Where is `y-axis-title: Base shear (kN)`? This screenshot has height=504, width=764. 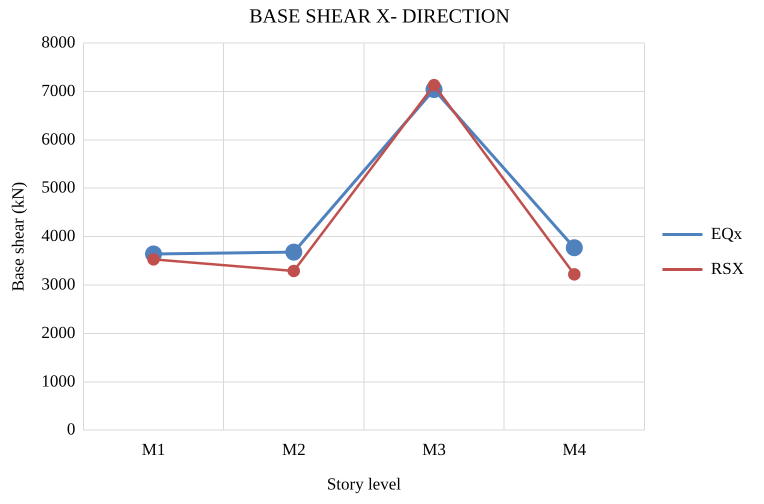 y-axis-title: Base shear (kN) is located at coordinates (18, 237).